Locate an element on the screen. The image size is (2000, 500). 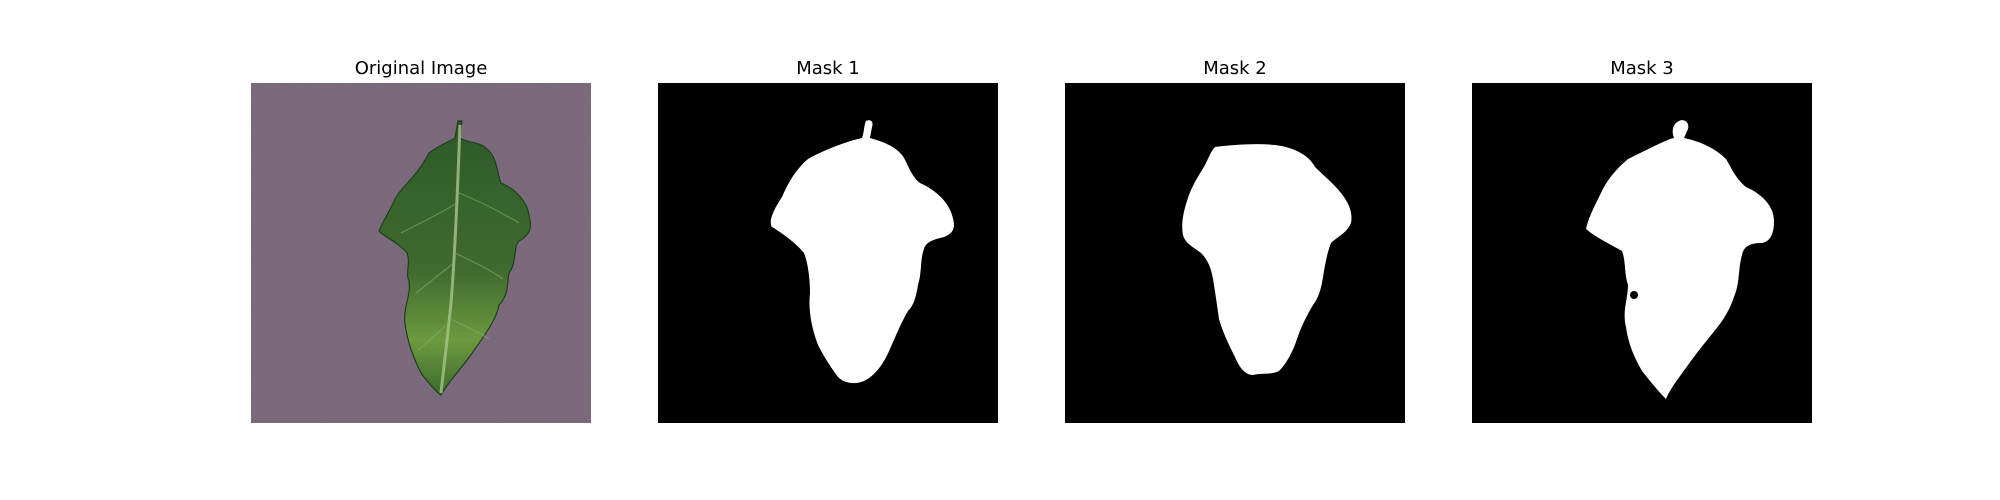
panel-mask-2: Mask 2 is located at coordinates (1235, 239).